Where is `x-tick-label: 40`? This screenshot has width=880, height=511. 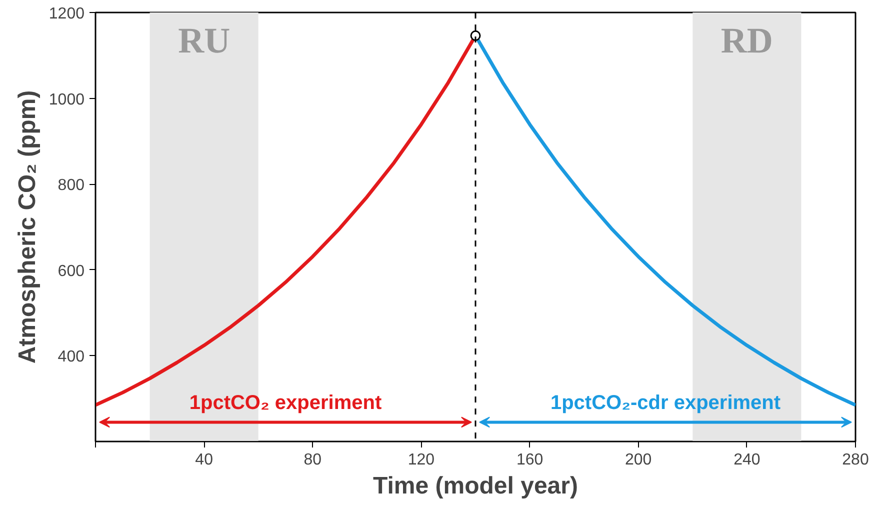
x-tick-label: 40 is located at coordinates (204, 460).